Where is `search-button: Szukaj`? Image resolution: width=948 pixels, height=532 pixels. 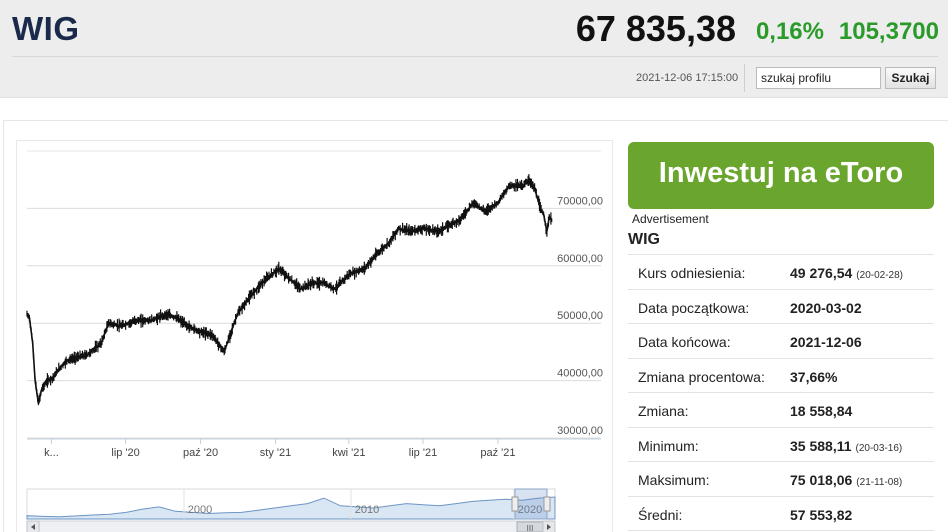 search-button: Szukaj is located at coordinates (910, 78).